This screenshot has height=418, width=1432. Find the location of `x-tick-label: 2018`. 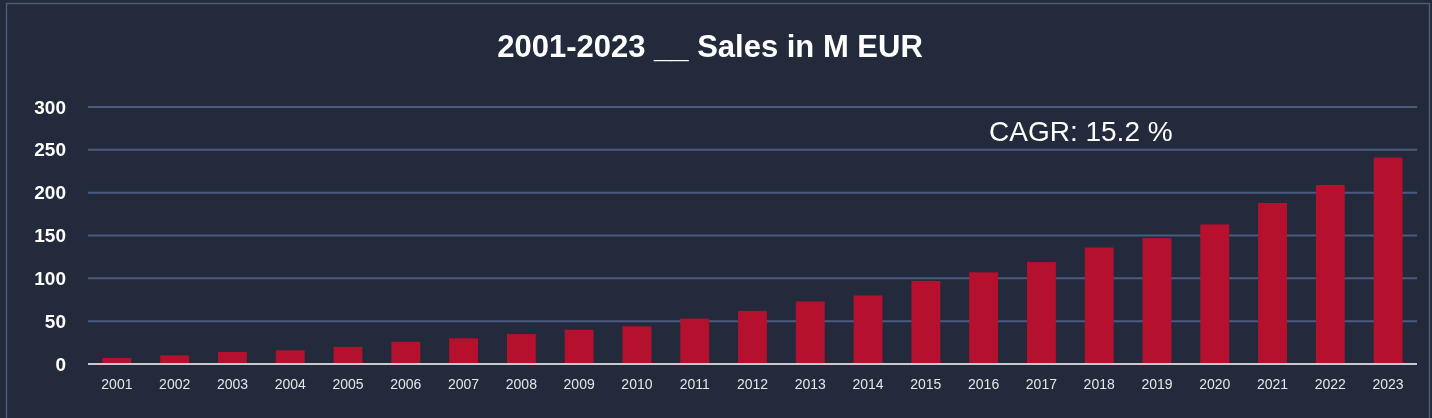

x-tick-label: 2018 is located at coordinates (1099, 384).